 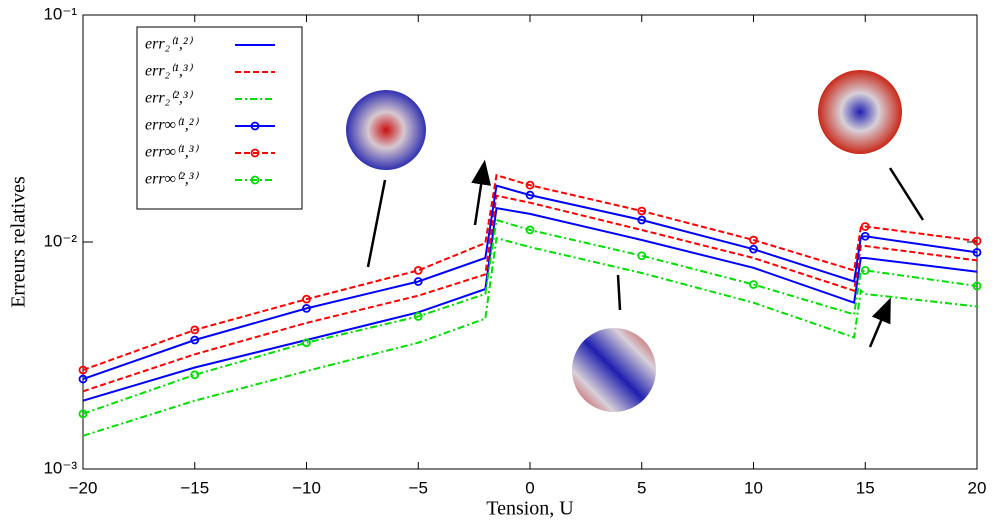 I want to click on legend-label: err∞⁽¹,³⁾, so click(x=172, y=152).